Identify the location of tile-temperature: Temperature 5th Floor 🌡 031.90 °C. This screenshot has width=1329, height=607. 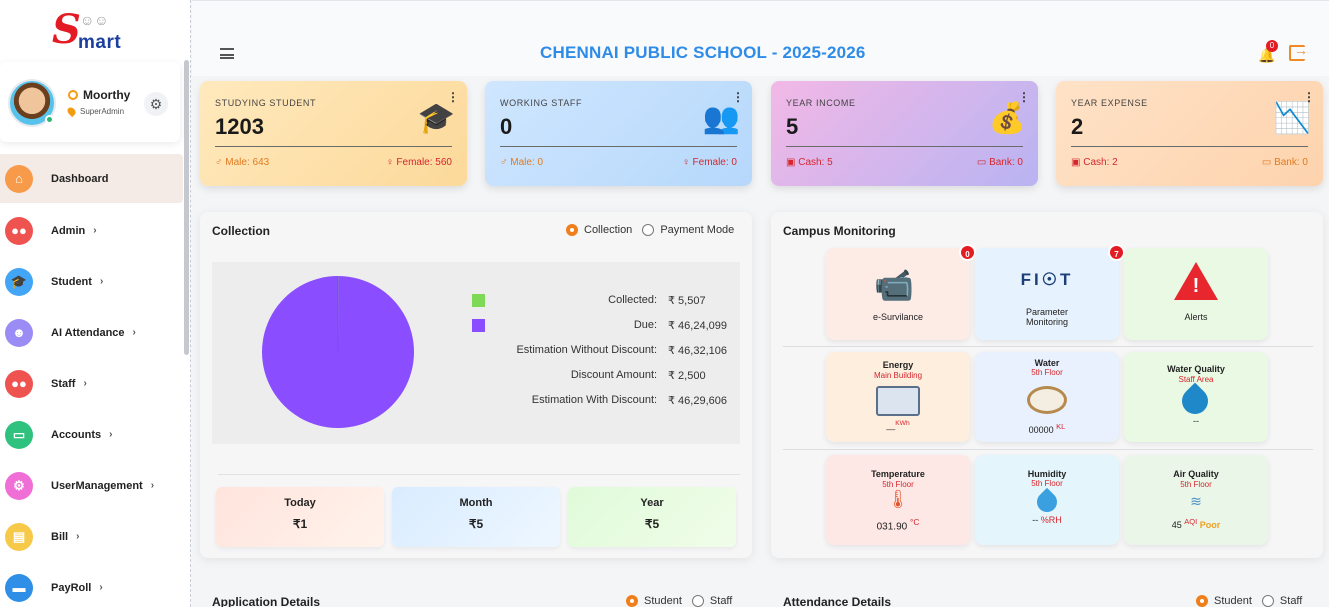
(898, 500).